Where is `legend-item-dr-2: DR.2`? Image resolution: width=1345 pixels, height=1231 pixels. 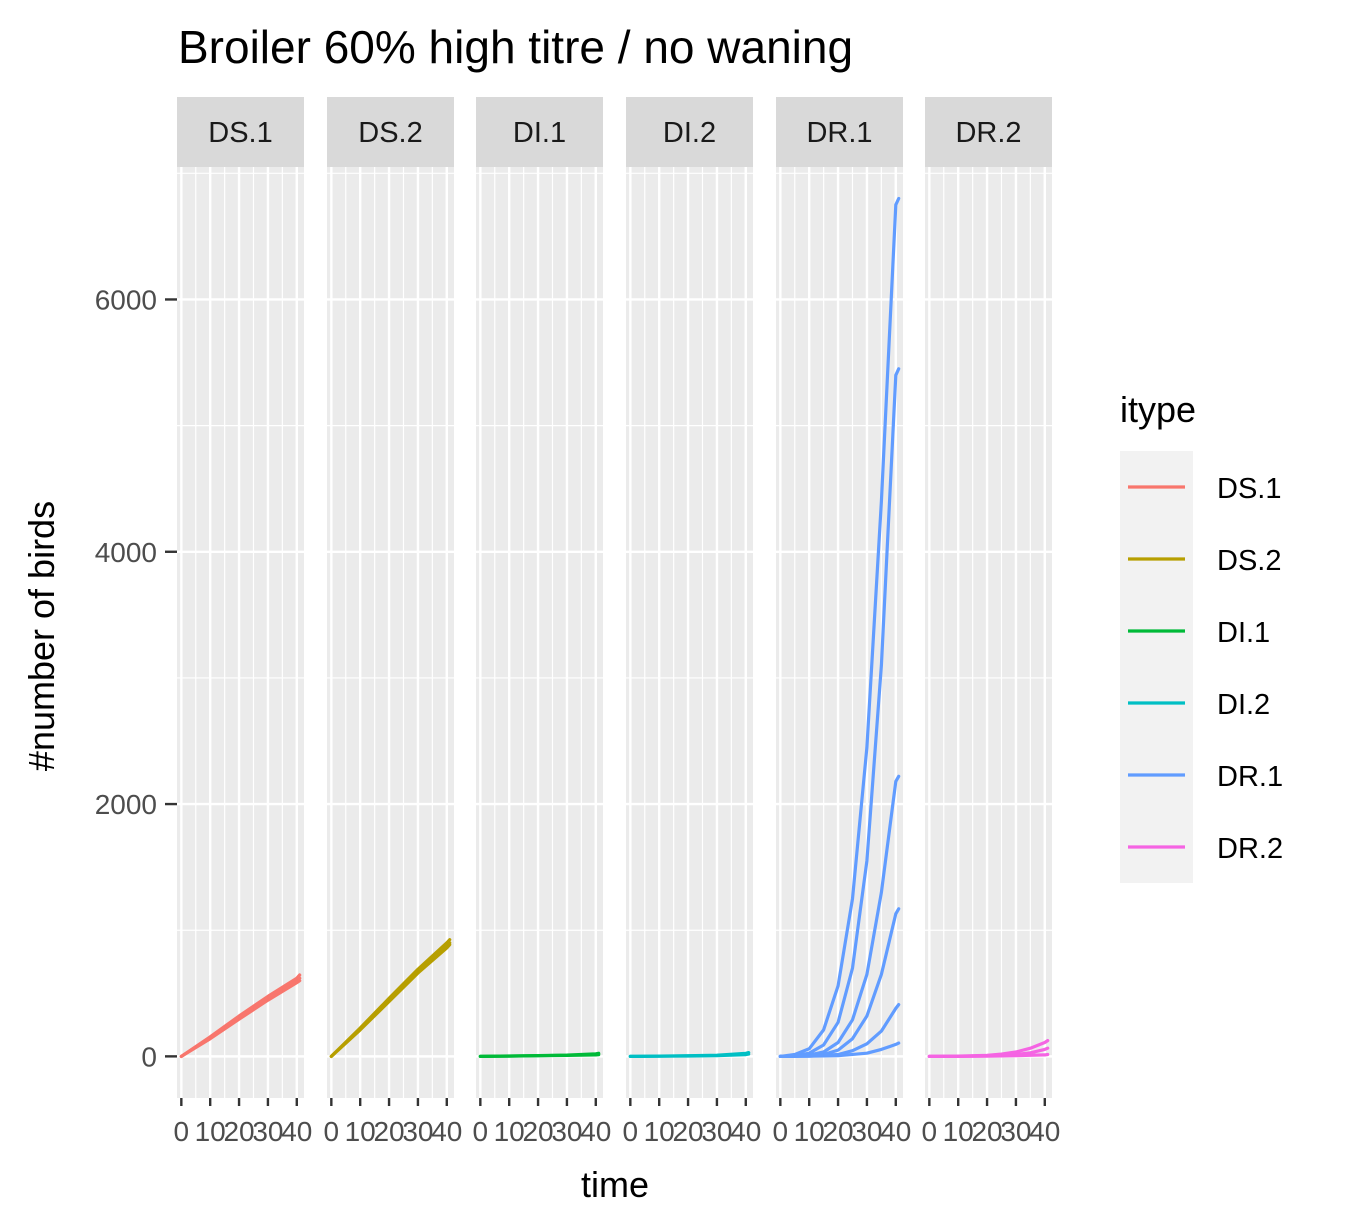 legend-item-dr-2: DR.2 is located at coordinates (1205, 849).